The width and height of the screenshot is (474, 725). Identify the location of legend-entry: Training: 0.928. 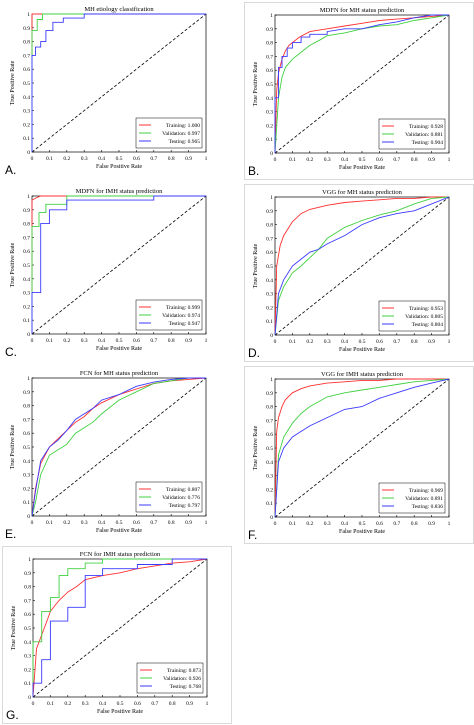
(426, 127).